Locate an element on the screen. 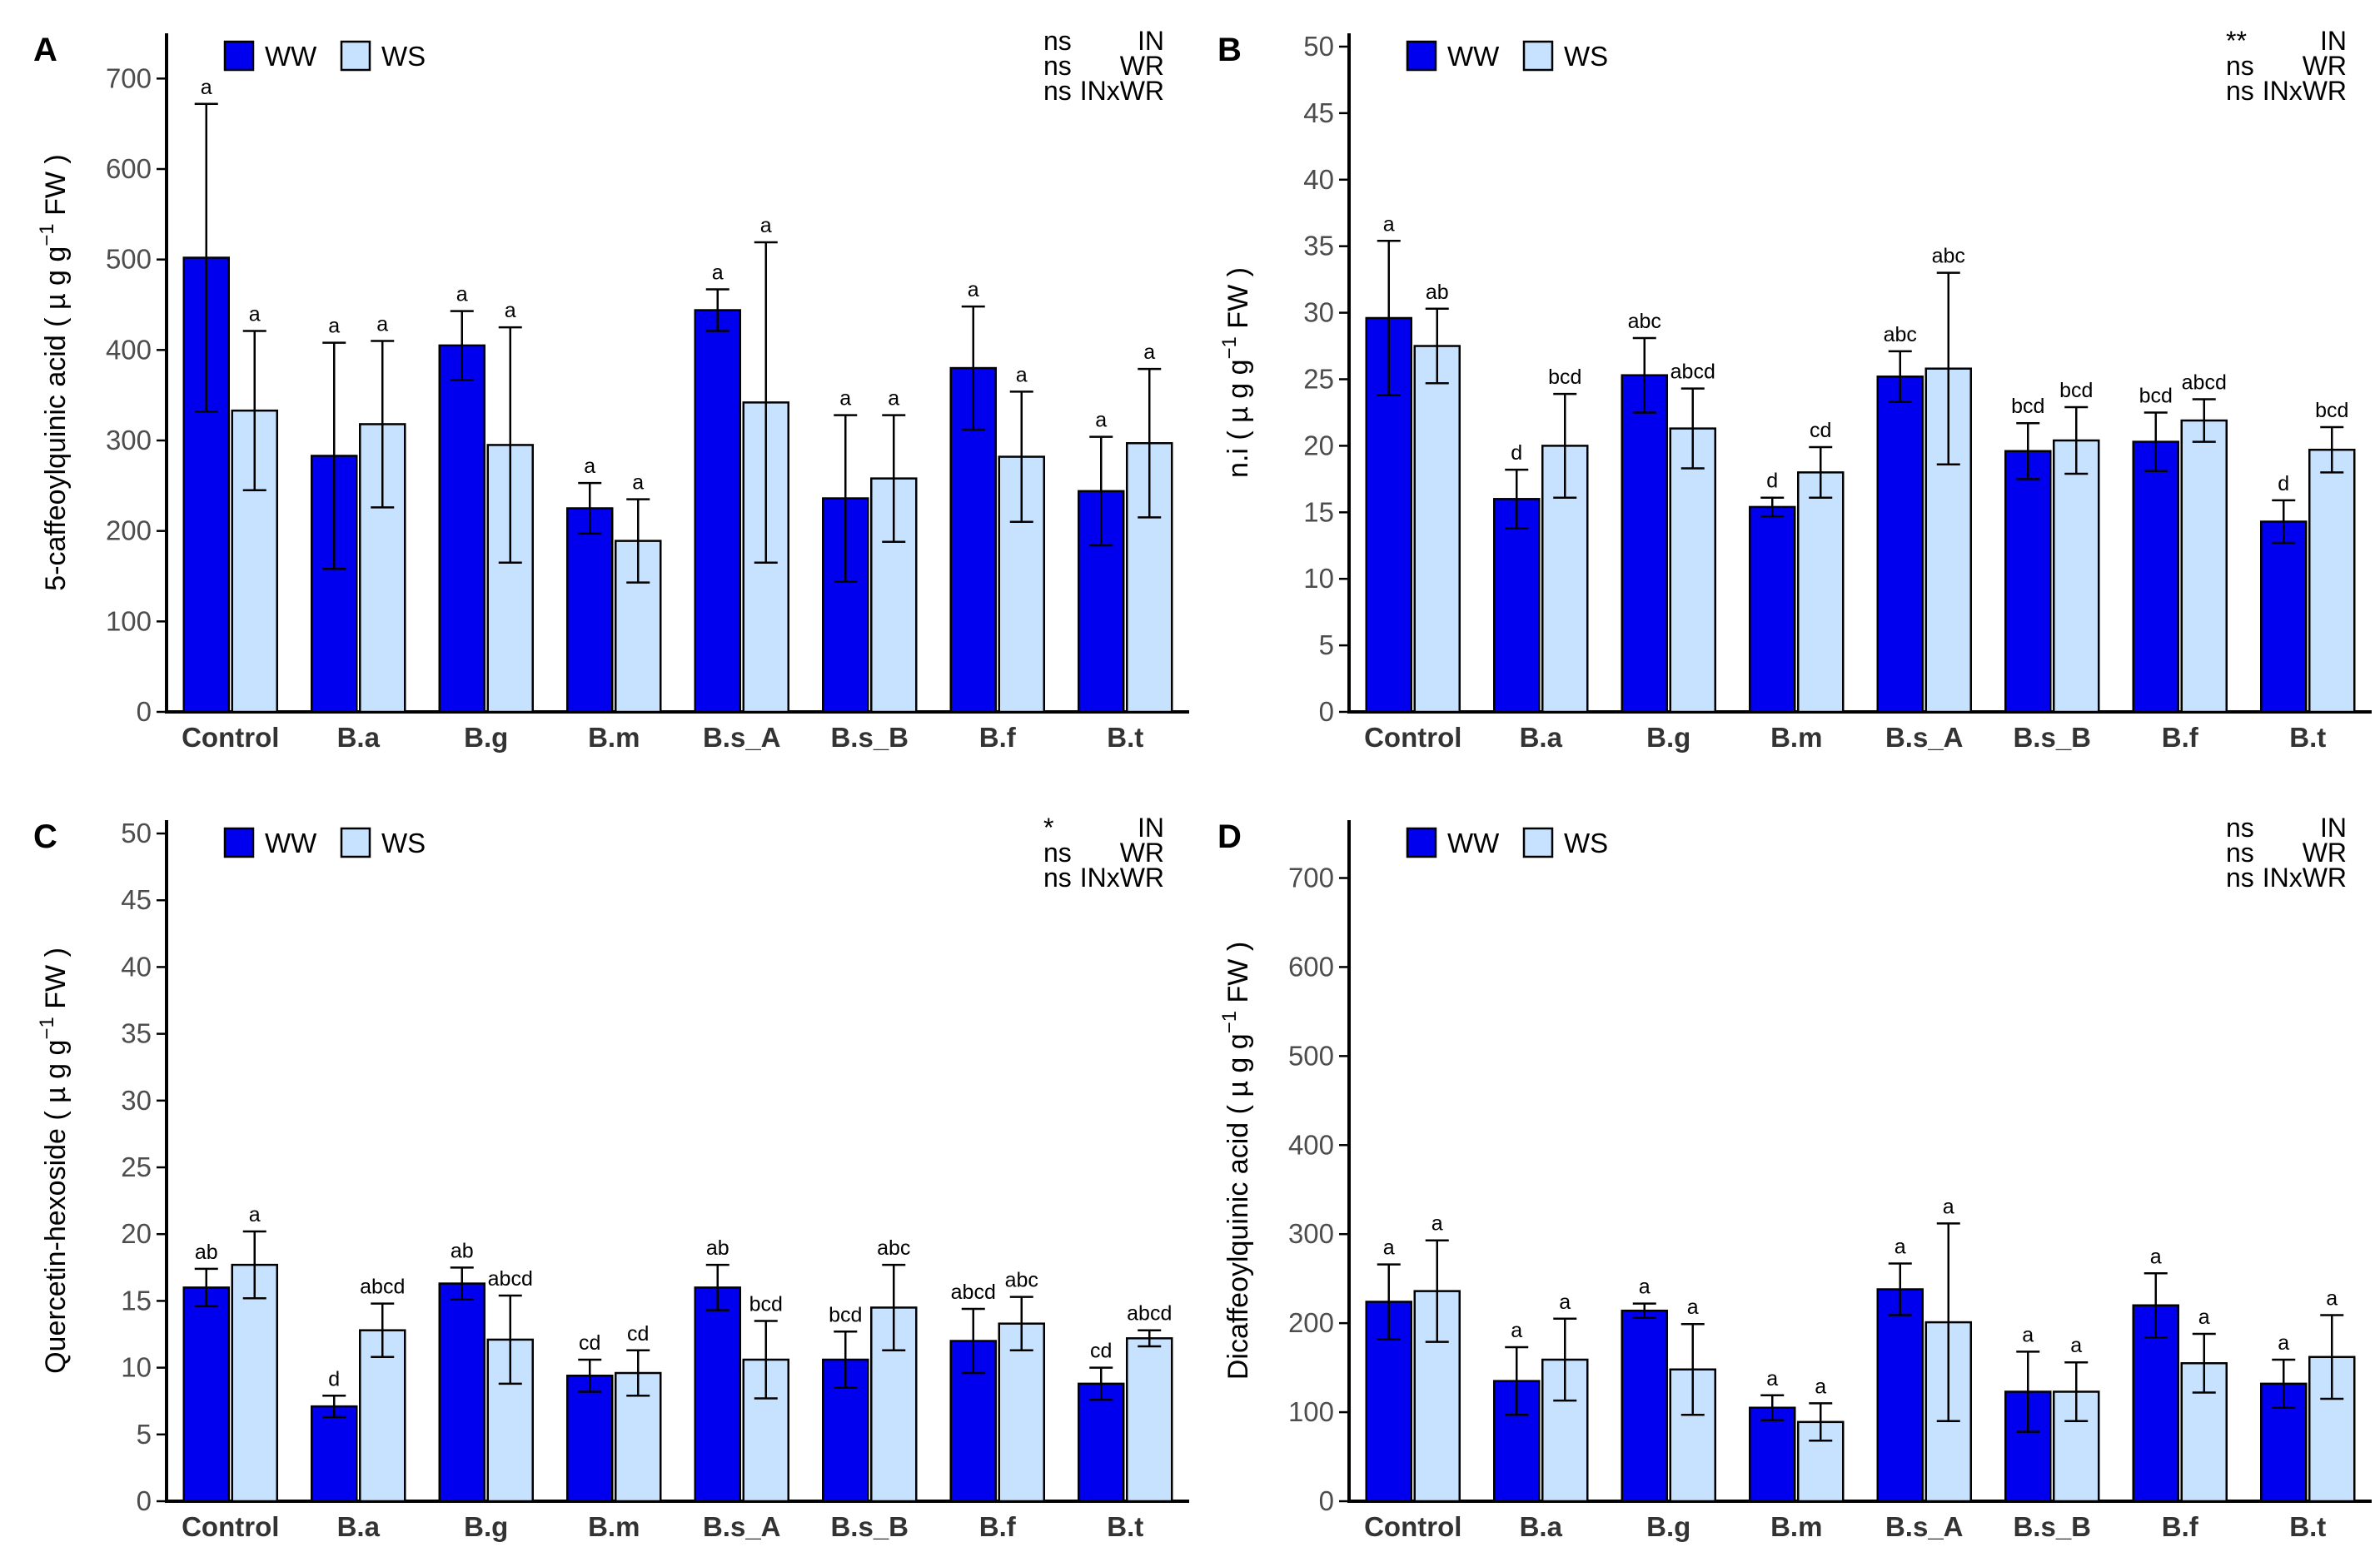 This screenshot has height=1557, width=2380. x-tick-label: B.f is located at coordinates (998, 1526).